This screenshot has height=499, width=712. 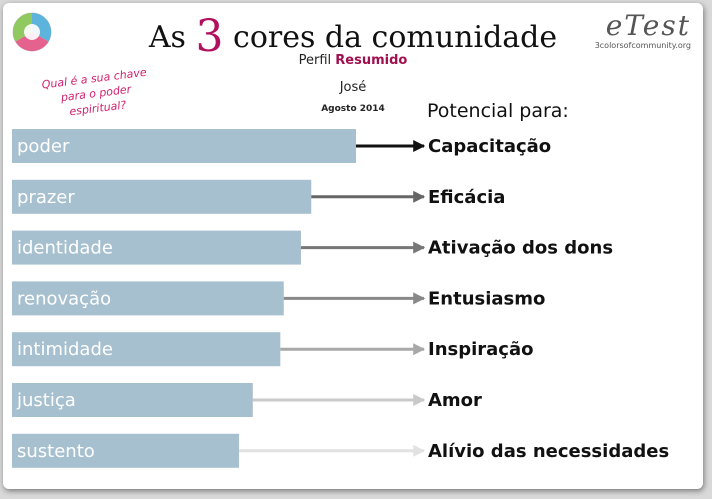 What do you see at coordinates (548, 451) in the screenshot?
I see `outcome-label-6: Alívio das necessidades` at bounding box center [548, 451].